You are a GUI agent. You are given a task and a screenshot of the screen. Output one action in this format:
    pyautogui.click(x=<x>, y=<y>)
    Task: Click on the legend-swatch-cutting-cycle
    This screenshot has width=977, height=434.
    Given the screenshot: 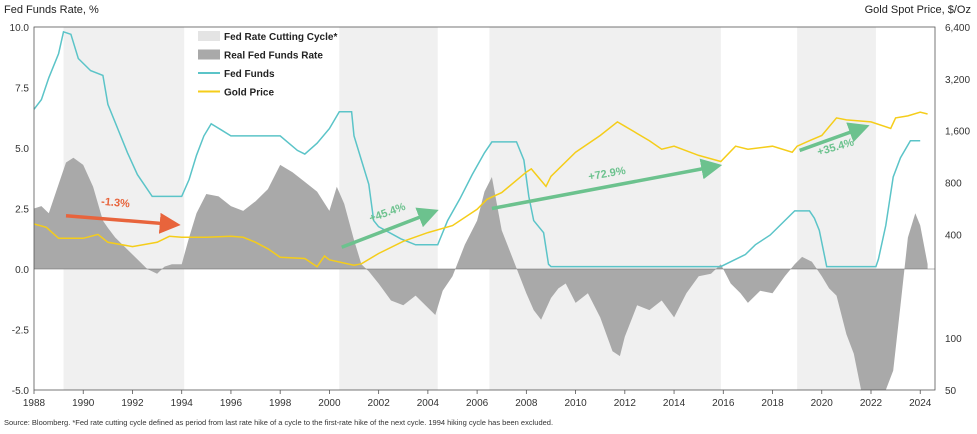 What is the action you would take?
    pyautogui.click(x=209, y=36)
    